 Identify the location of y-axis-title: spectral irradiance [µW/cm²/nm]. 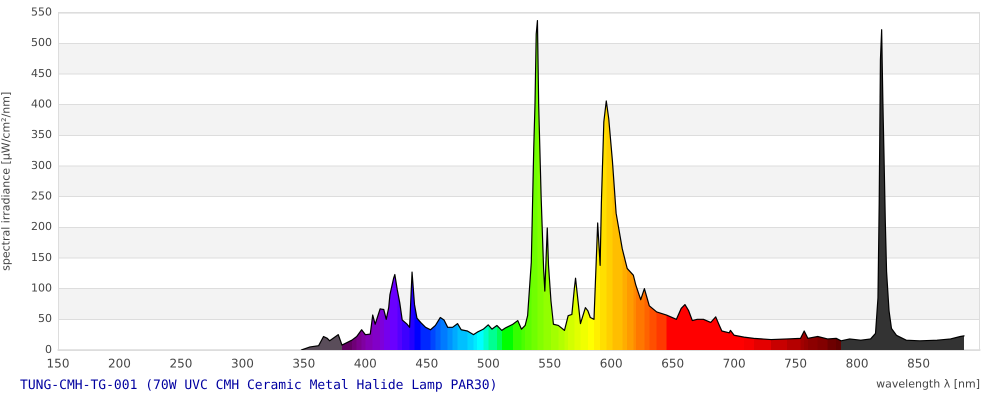
(6, 181).